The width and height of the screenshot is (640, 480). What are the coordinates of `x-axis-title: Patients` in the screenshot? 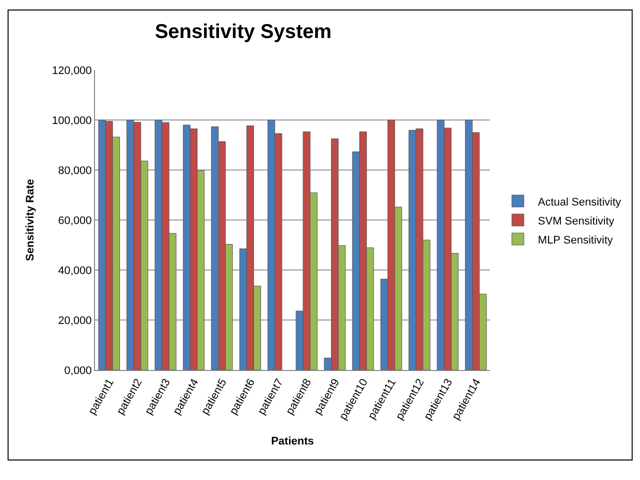 It's located at (292, 441).